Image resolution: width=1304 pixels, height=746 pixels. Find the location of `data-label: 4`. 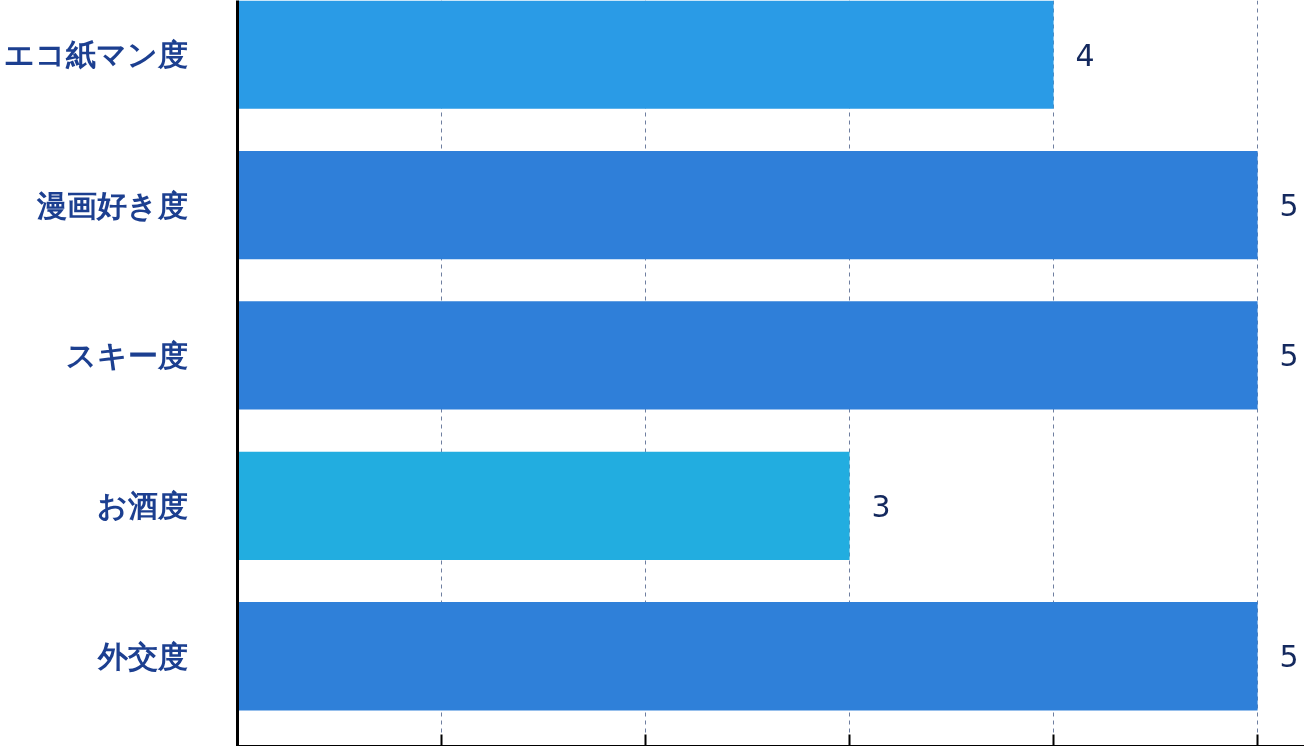

data-label: 4 is located at coordinates (1085, 55).